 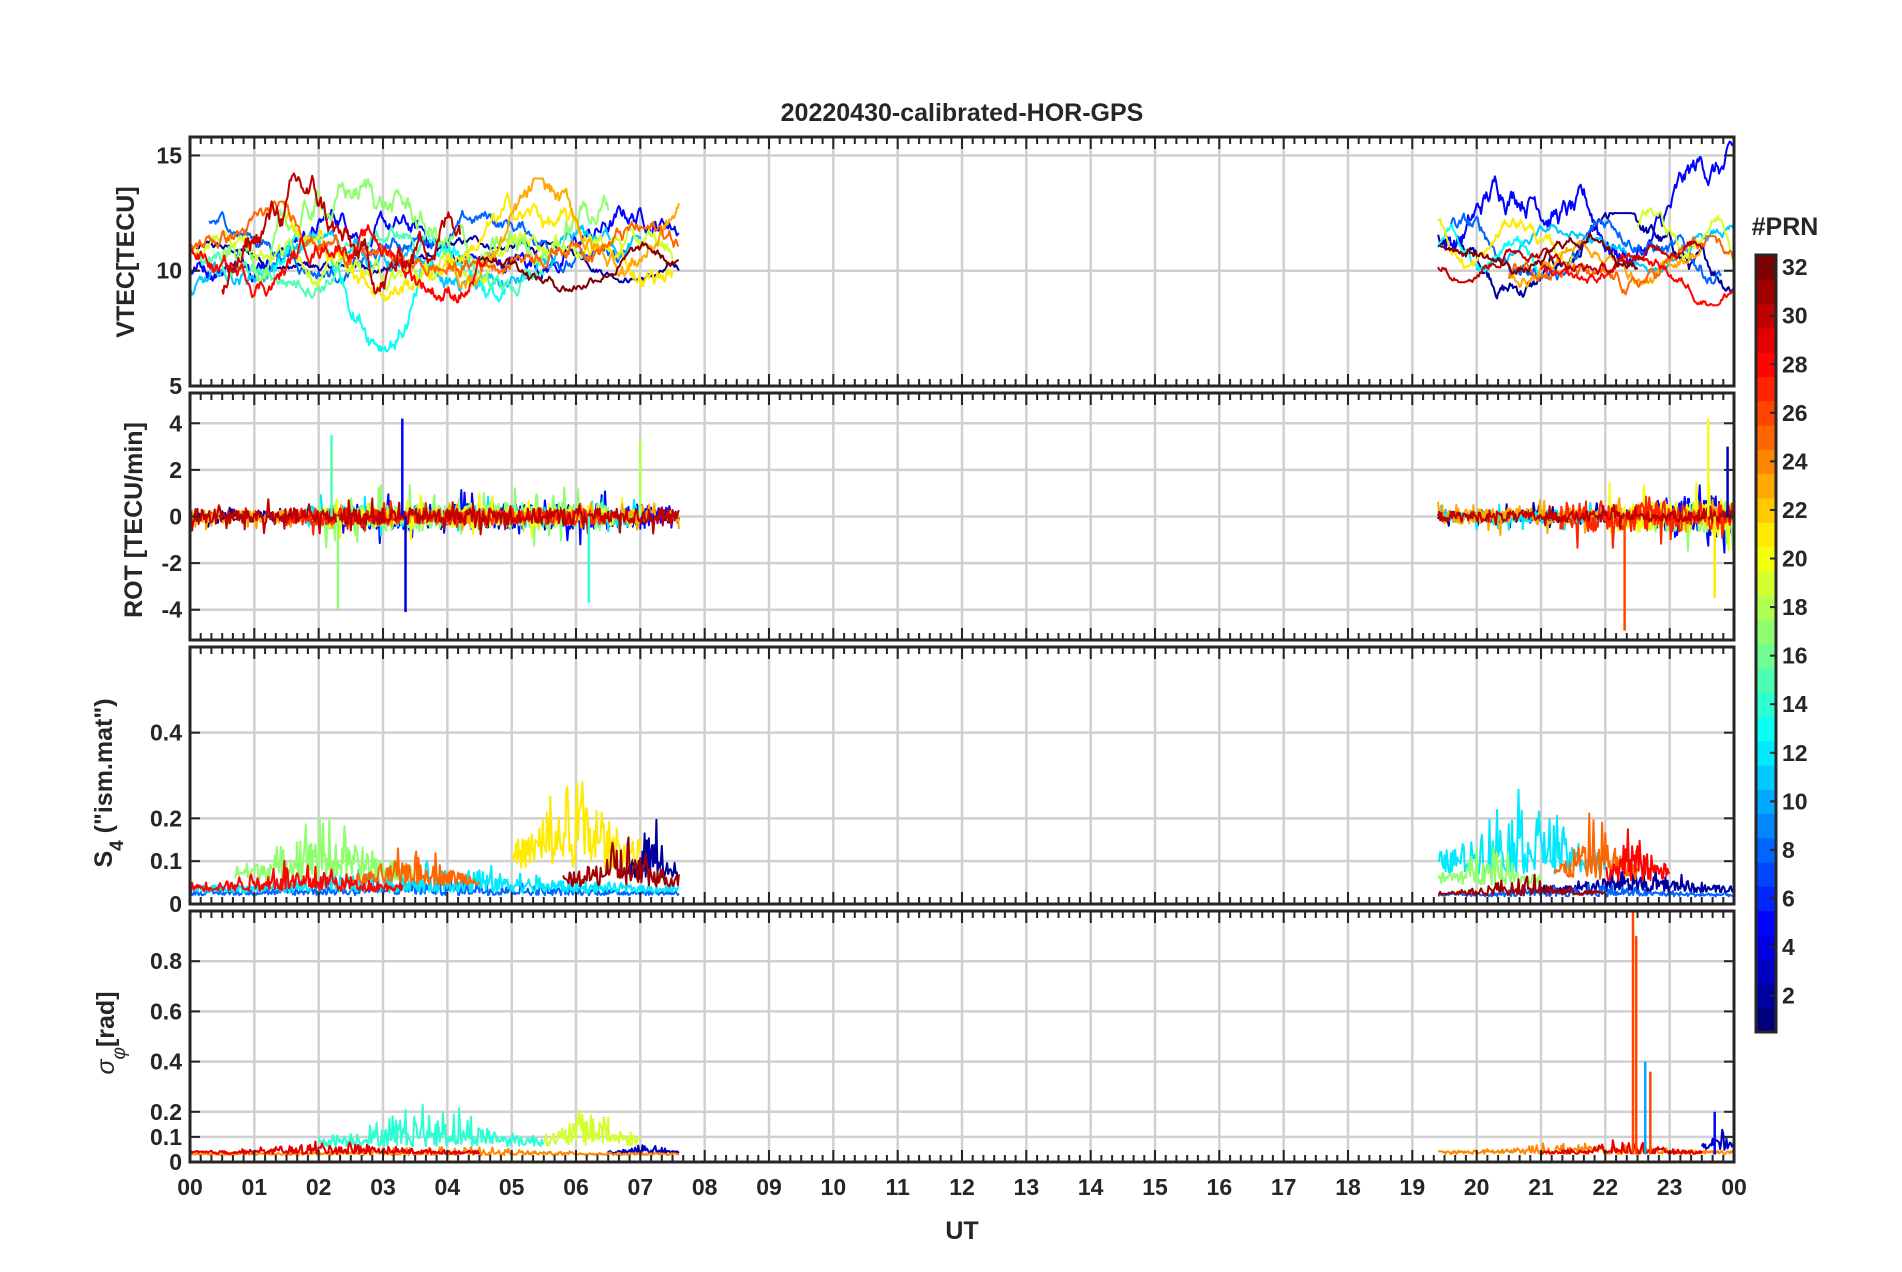 What do you see at coordinates (1795, 461) in the screenshot?
I see `colorbar-tick-label-11: 24` at bounding box center [1795, 461].